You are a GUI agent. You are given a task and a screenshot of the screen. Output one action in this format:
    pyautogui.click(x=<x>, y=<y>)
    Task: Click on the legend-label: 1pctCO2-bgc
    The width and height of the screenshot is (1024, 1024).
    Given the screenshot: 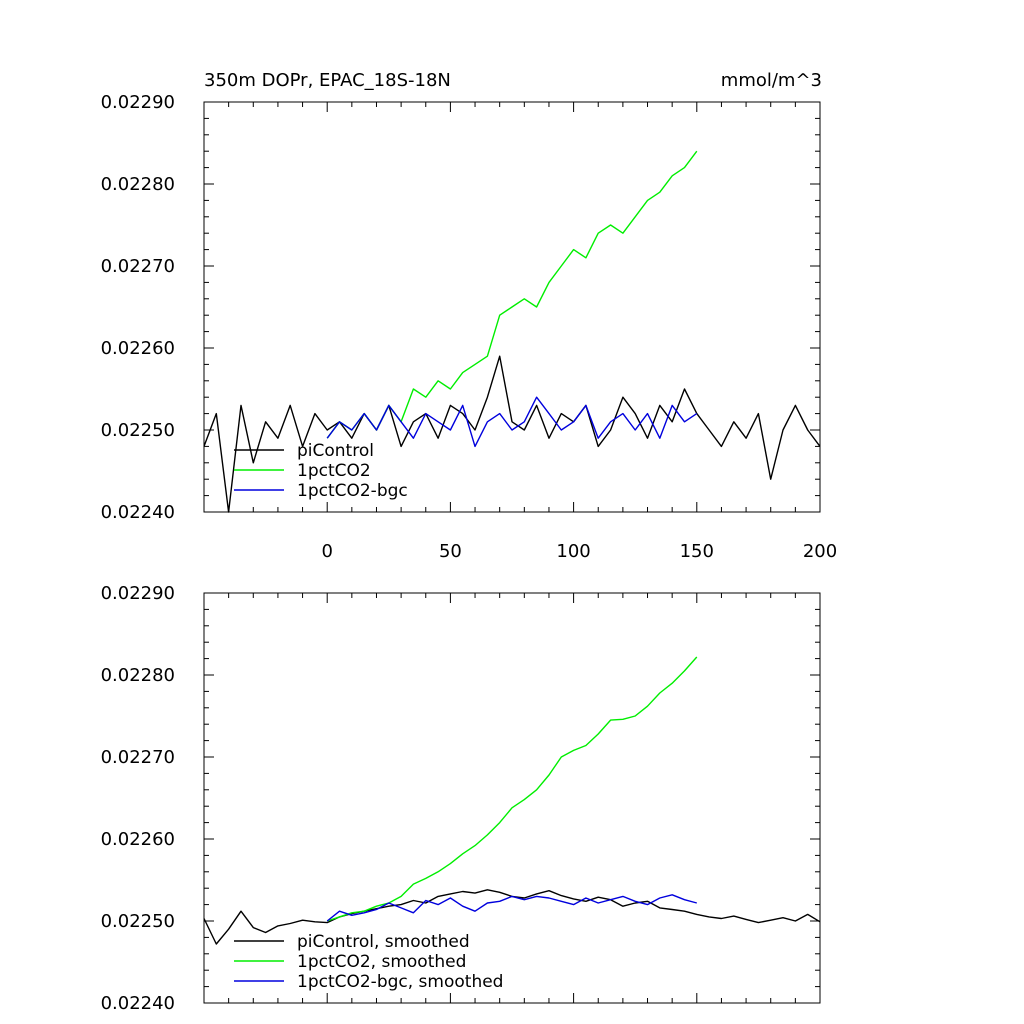 What is the action you would take?
    pyautogui.click(x=352, y=491)
    